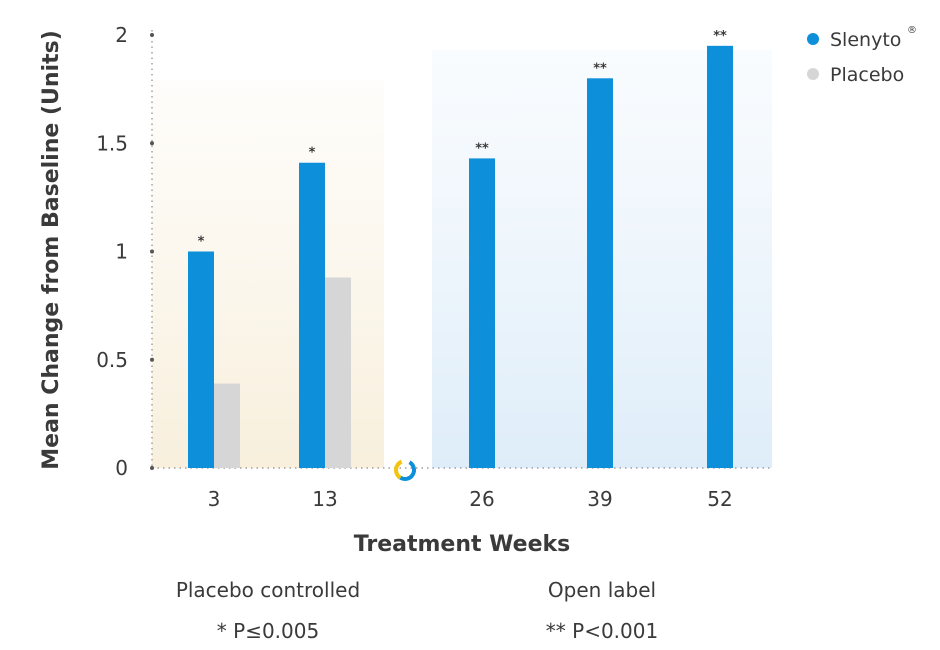 This screenshot has height=650, width=940. Describe the element at coordinates (867, 75) in the screenshot. I see `legend-placebo-label: Placebo` at that location.